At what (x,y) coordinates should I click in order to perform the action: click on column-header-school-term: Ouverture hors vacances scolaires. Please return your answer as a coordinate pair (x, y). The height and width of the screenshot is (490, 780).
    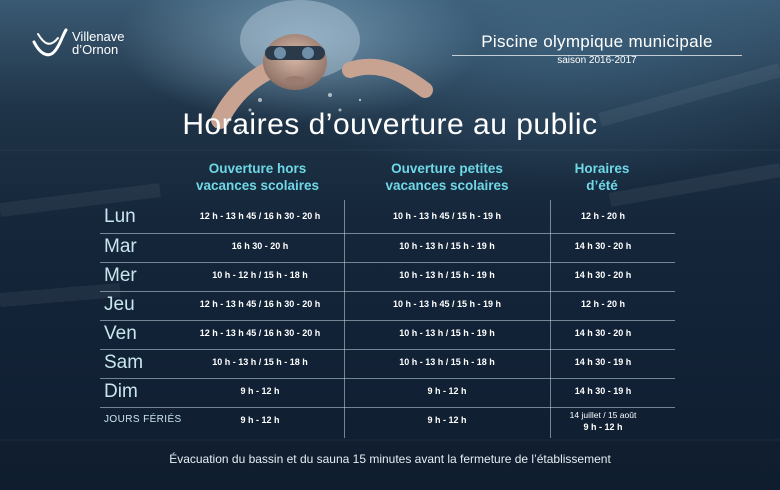
    Looking at the image, I should click on (257, 177).